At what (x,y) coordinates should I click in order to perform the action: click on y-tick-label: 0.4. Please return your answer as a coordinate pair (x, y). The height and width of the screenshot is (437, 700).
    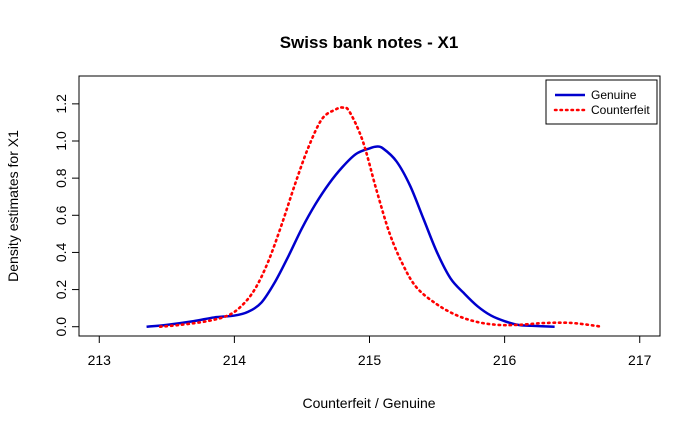
    Looking at the image, I should click on (61, 252).